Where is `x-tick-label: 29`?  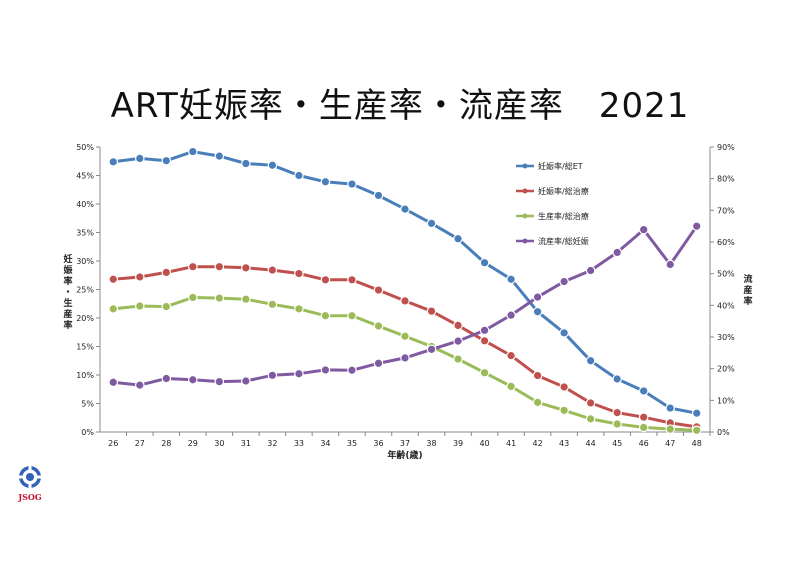
x-tick-label: 29 is located at coordinates (193, 443).